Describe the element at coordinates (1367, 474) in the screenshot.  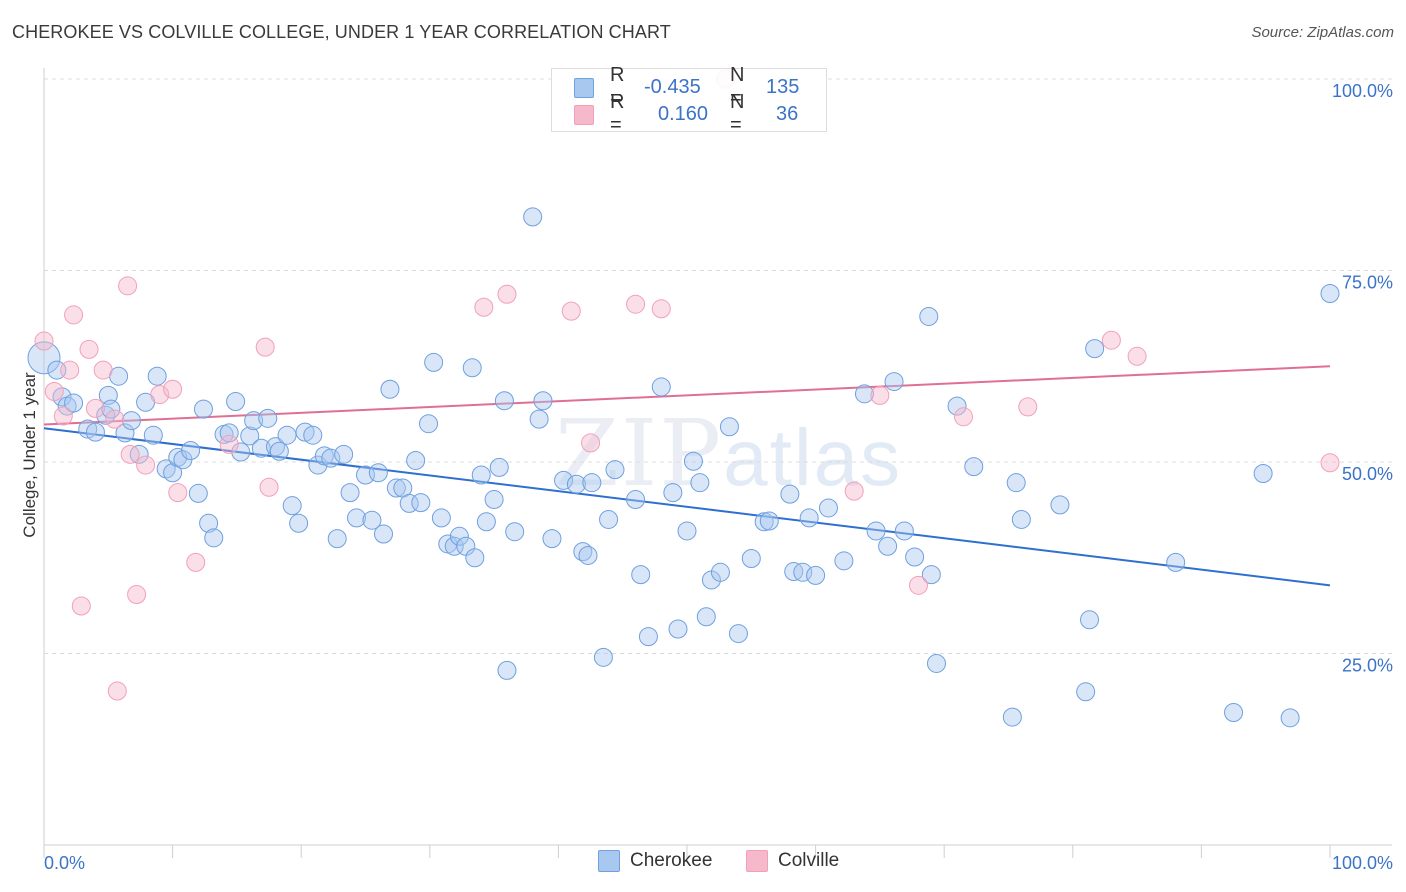
I see `y-tick-label: 50.0%` at that location.